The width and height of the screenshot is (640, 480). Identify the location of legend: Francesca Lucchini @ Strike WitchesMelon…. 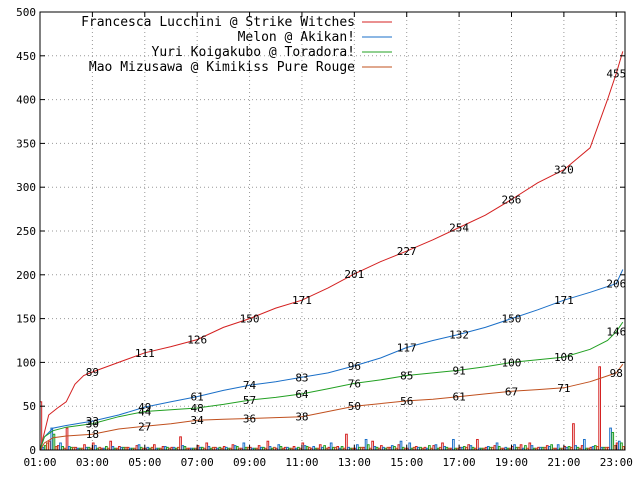
(236, 45).